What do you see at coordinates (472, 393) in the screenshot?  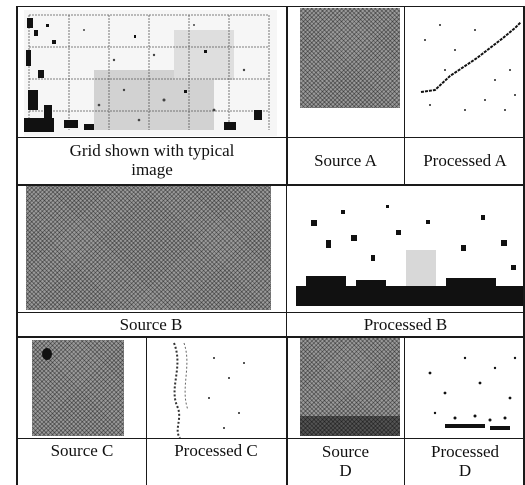 I see `processed-d-drawing` at bounding box center [472, 393].